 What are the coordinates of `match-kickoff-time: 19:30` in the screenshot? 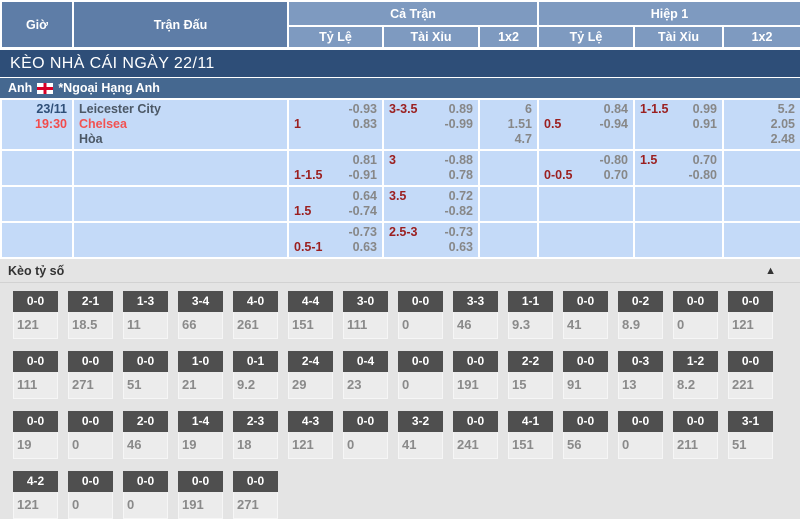 It's located at (51, 124).